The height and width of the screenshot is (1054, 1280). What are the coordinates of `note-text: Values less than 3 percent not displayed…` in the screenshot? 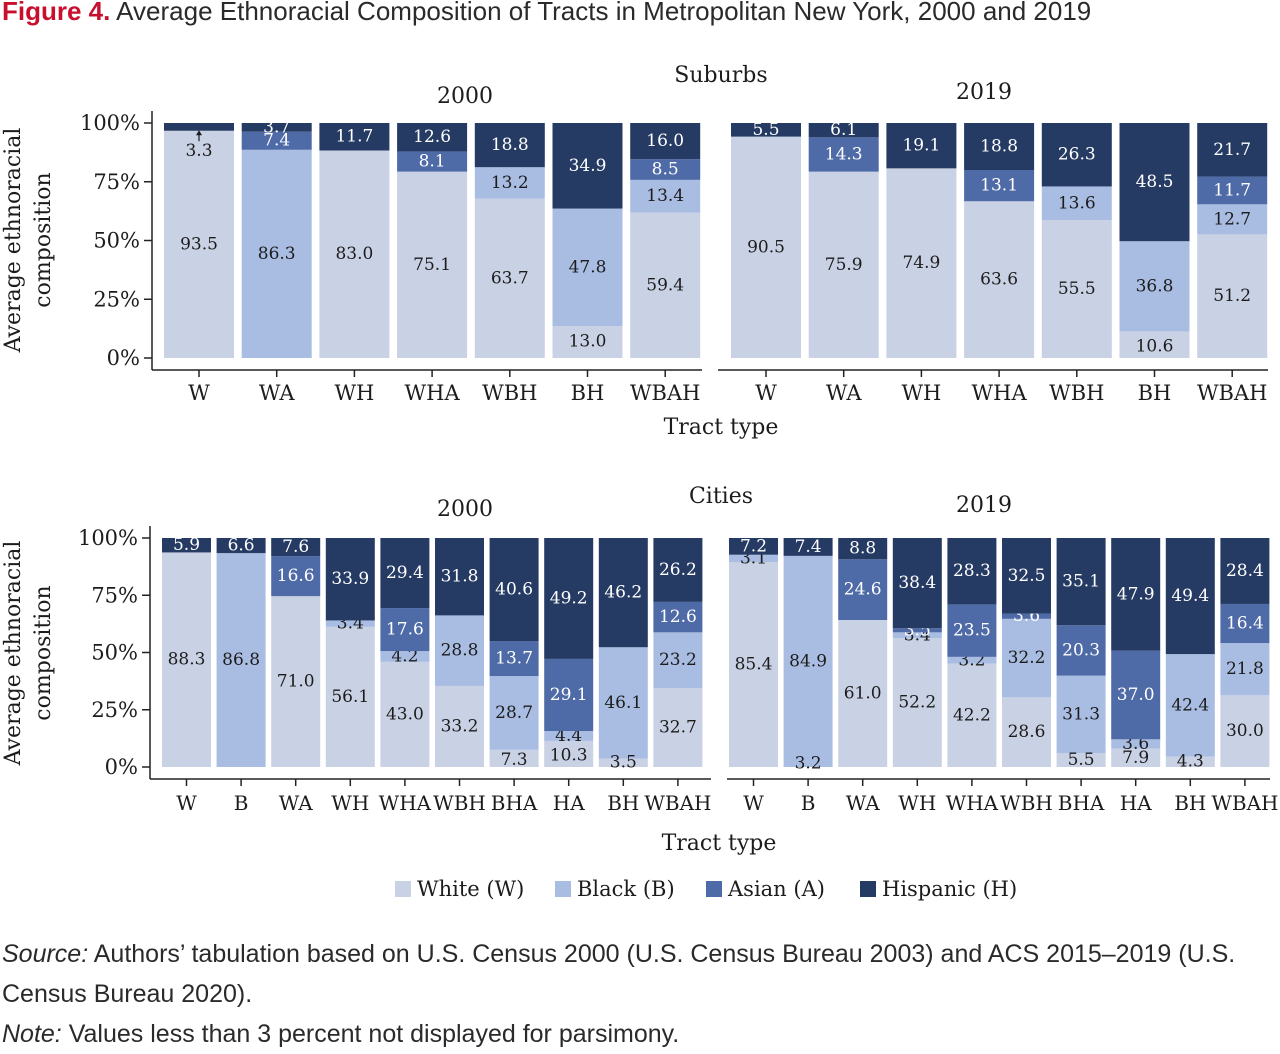 It's located at (370, 1034).